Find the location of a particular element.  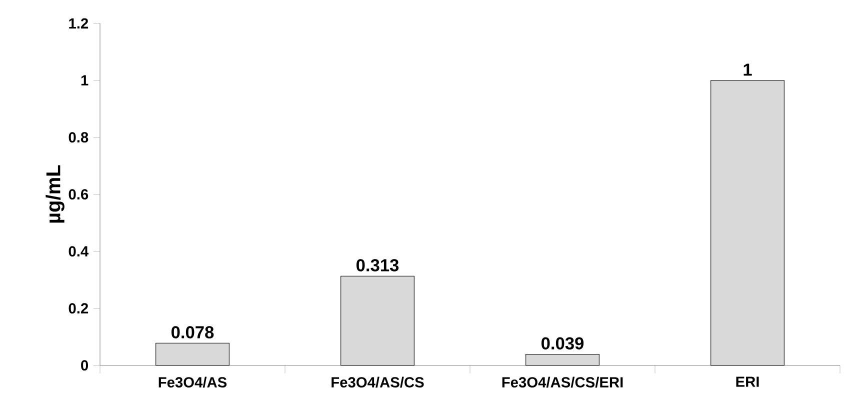

x-tick-label: Fe3O4/AS/CS/ERI is located at coordinates (562, 382).